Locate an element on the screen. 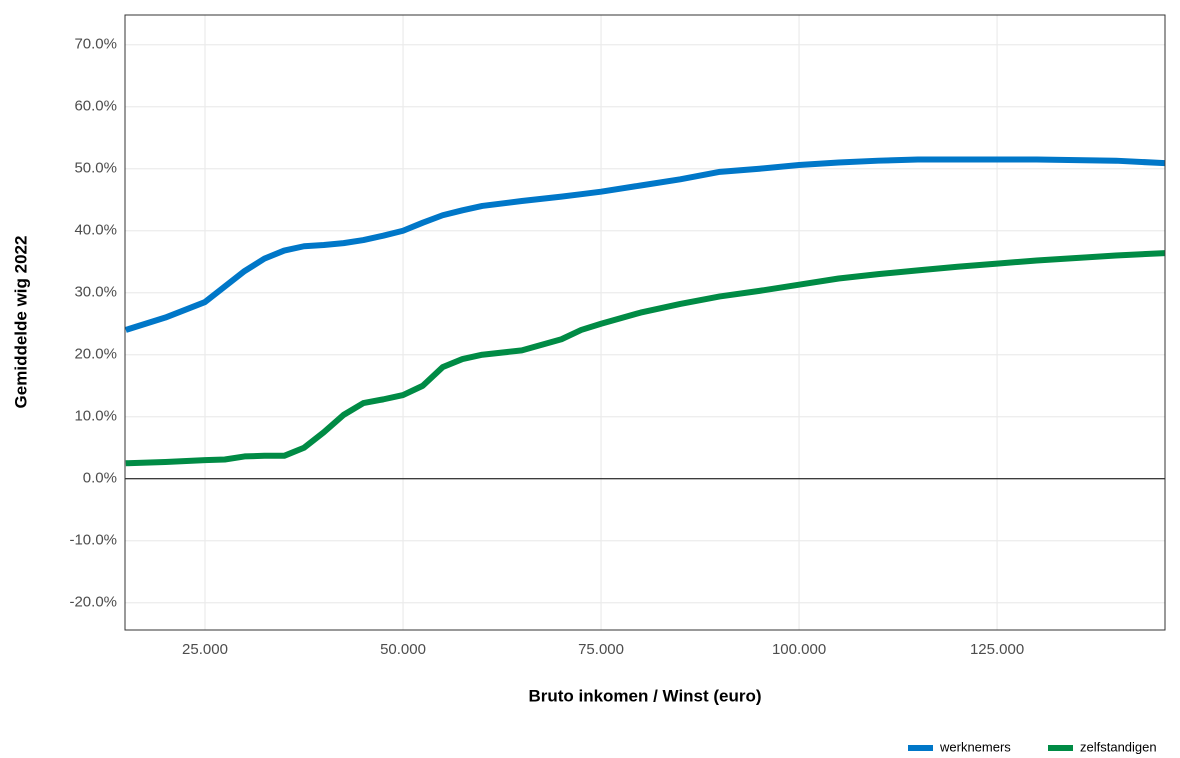  y-tick-label: 60.0% is located at coordinates (95, 106).